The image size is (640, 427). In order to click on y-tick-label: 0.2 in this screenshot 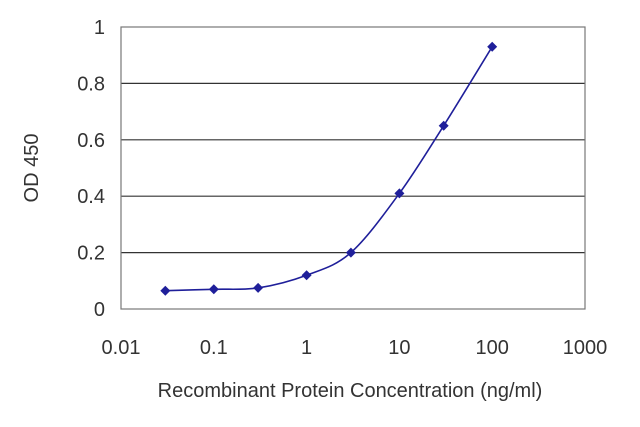, I will do `click(91, 254)`.